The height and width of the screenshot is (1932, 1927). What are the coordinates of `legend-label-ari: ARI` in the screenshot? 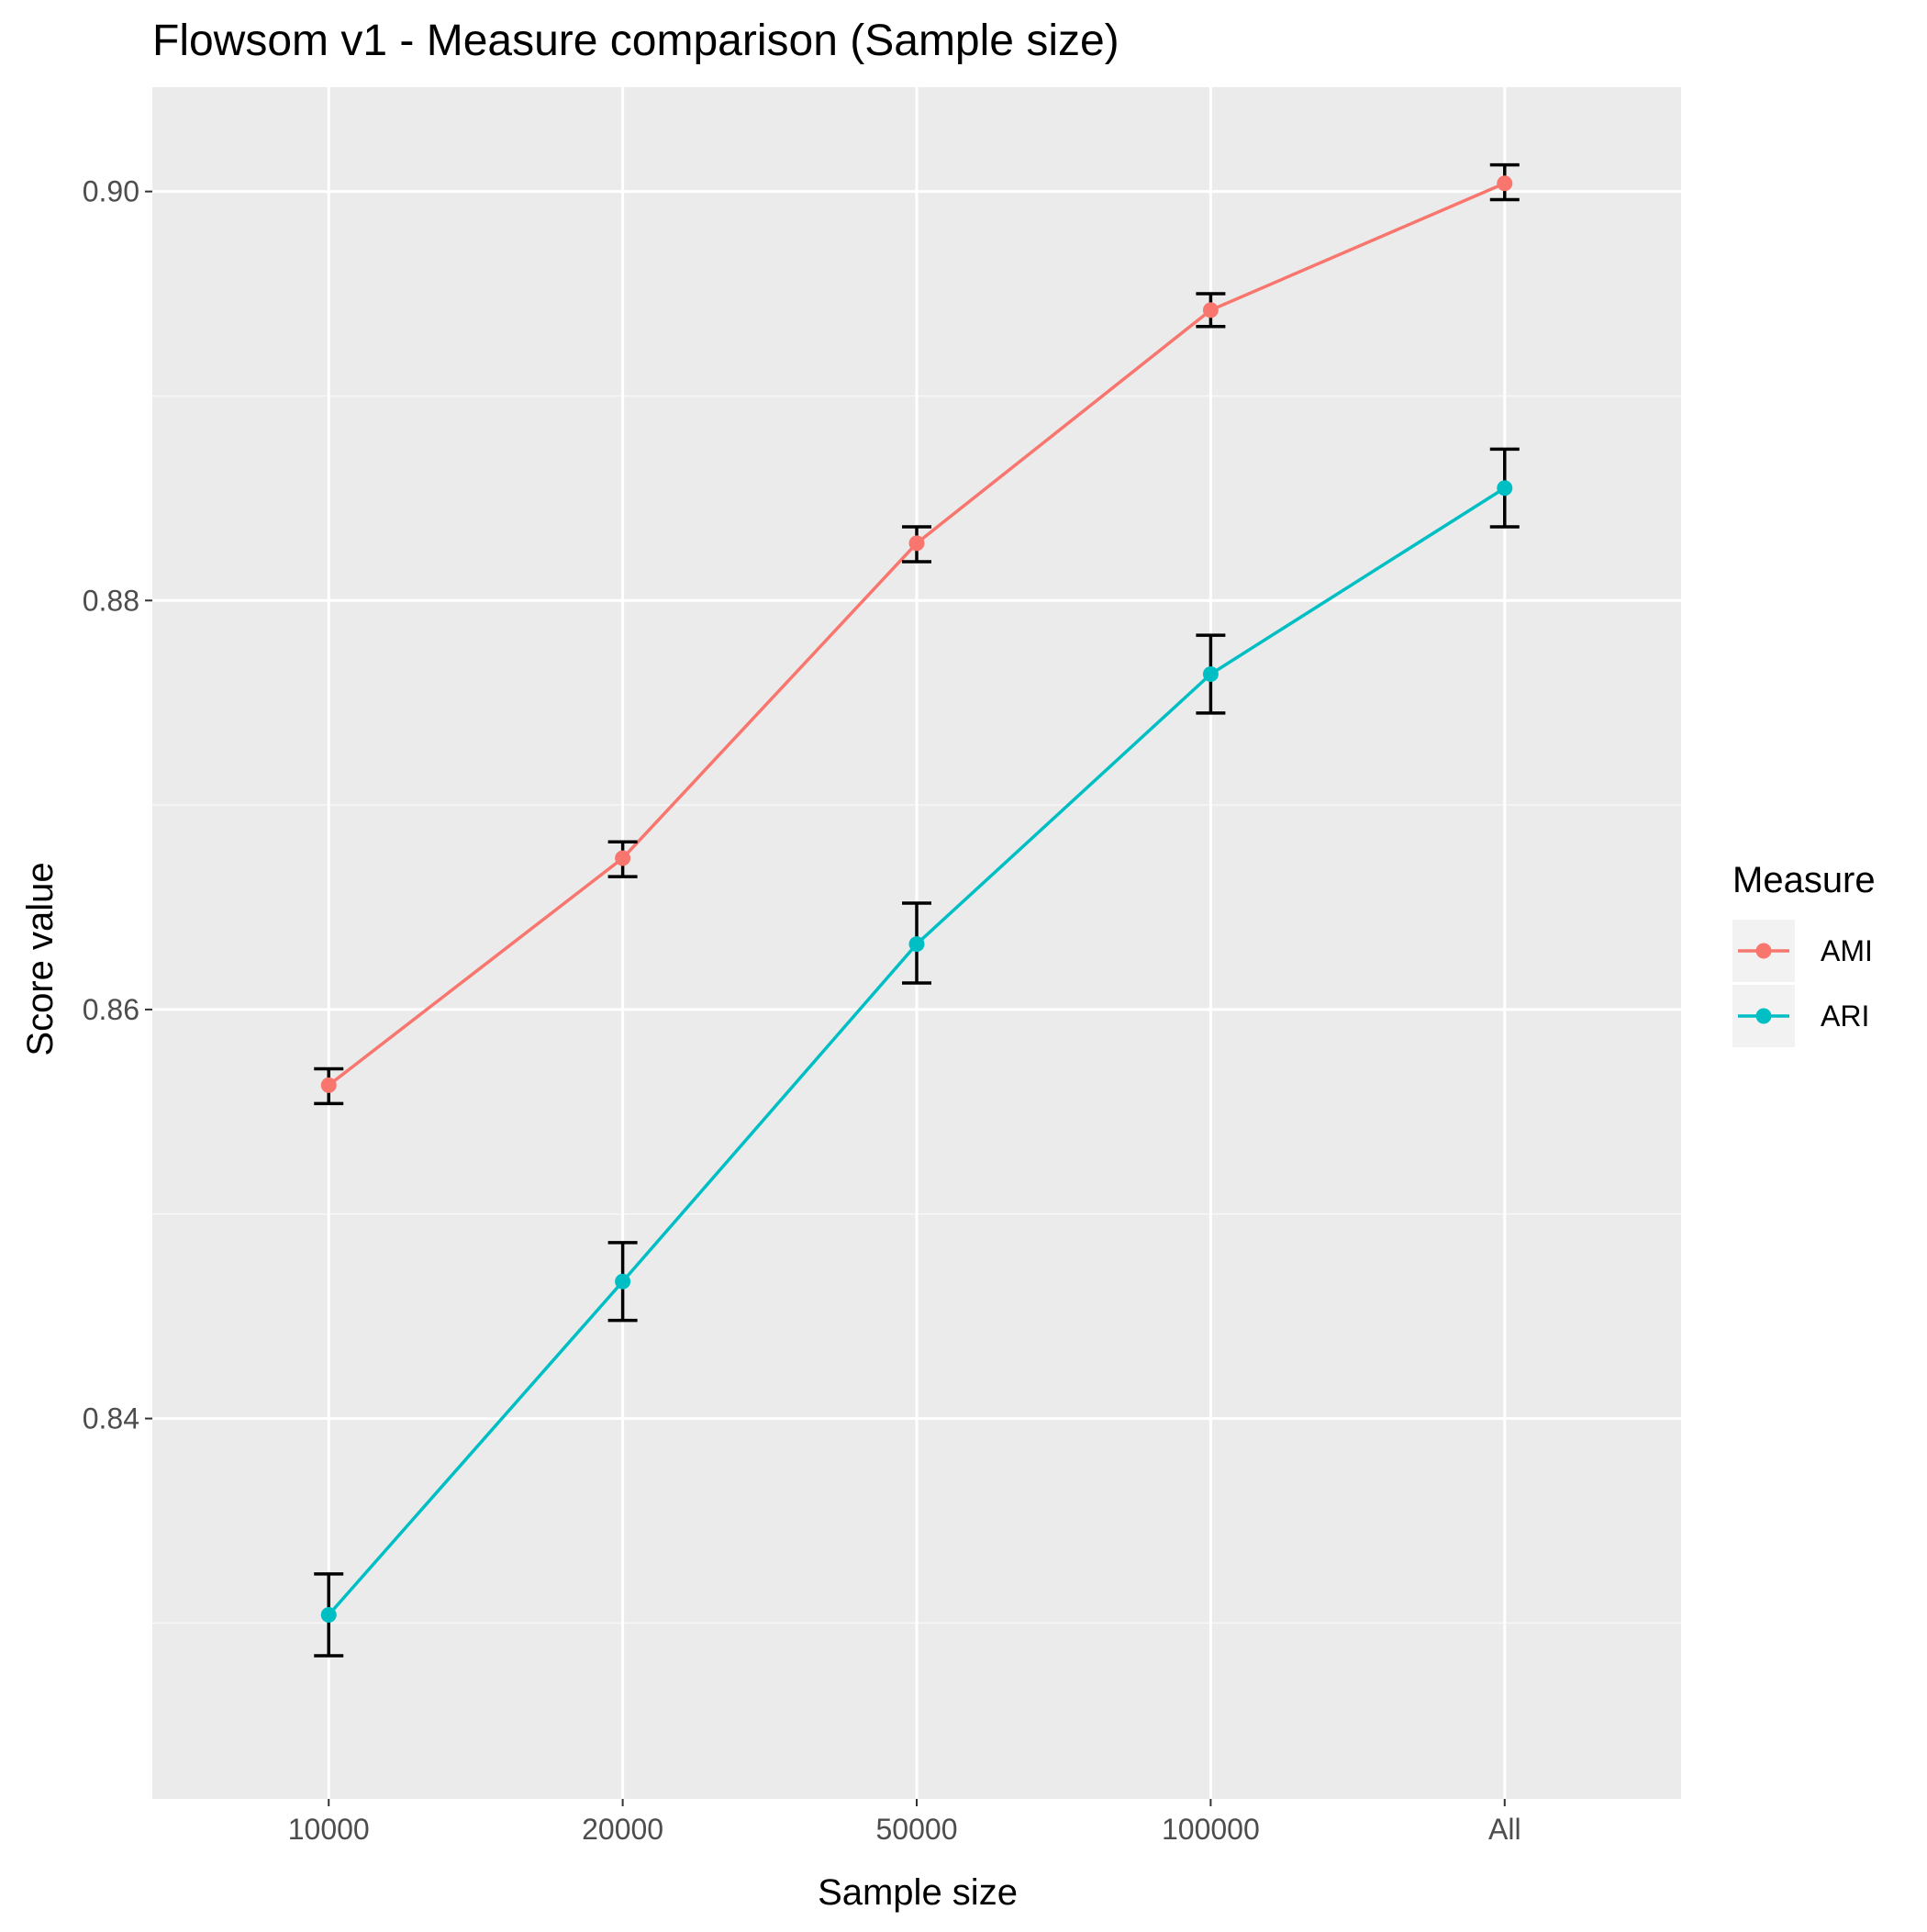 It's located at (1845, 1016).